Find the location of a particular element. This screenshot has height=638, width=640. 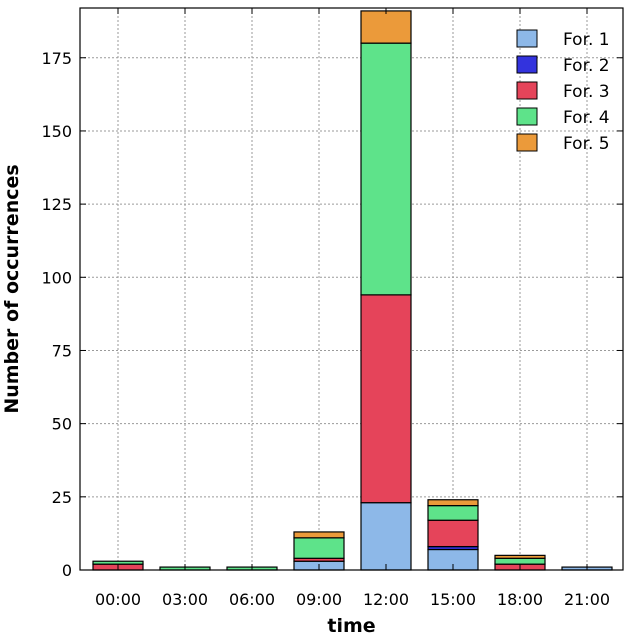

legend-label: For. 5 is located at coordinates (586, 144).